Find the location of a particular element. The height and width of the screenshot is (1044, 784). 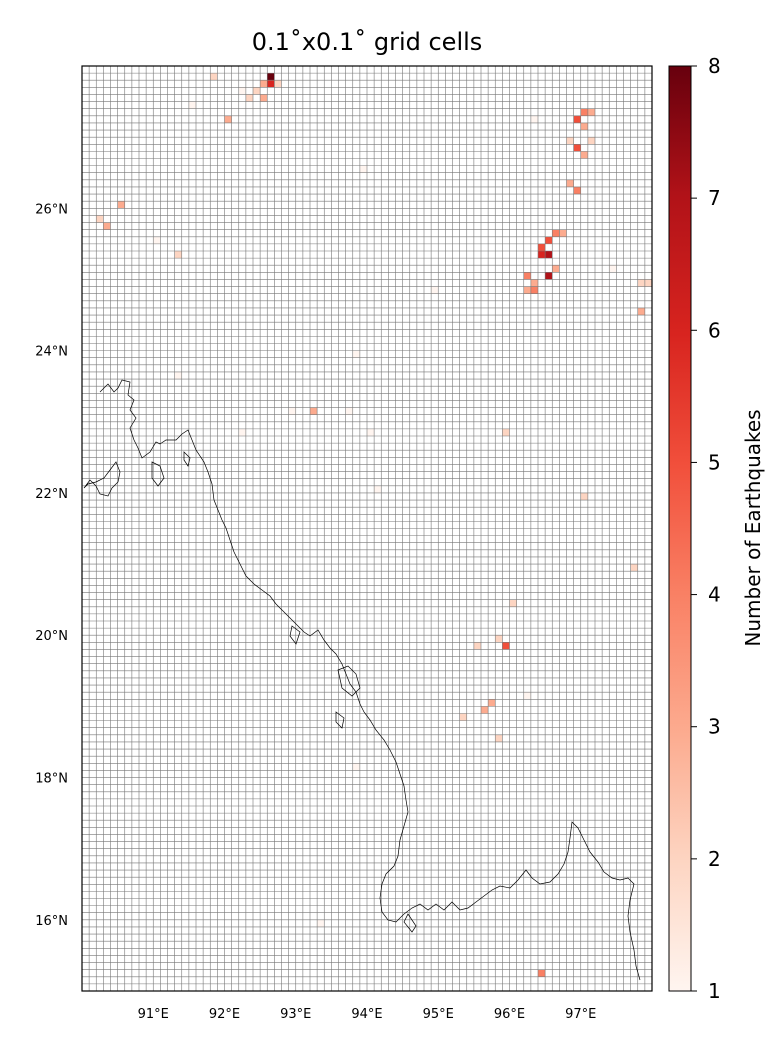

x-tick-label: 94°E is located at coordinates (366, 1014).